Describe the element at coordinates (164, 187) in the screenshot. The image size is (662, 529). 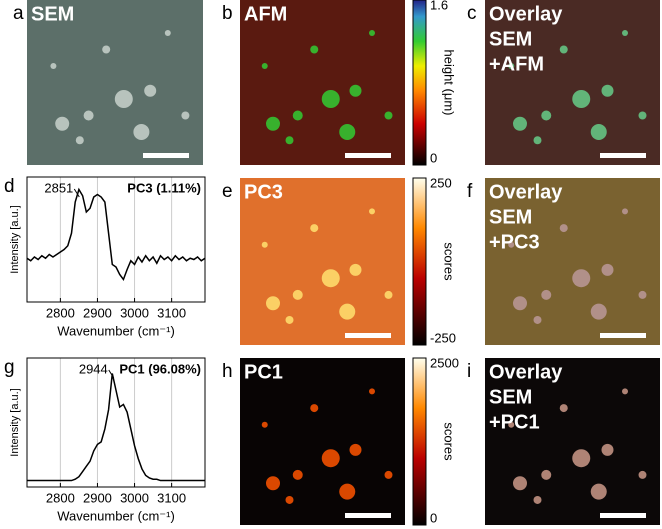
I see `spectrum-label: PC3 (1.11%)` at that location.